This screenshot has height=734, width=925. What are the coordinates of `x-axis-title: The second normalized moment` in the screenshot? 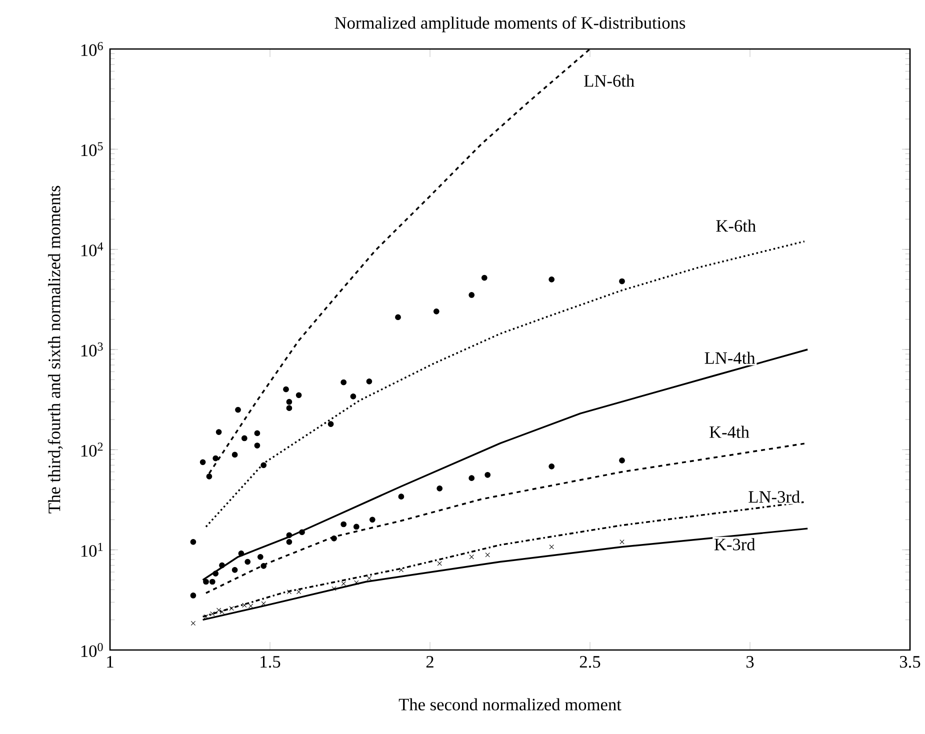 It's located at (510, 704).